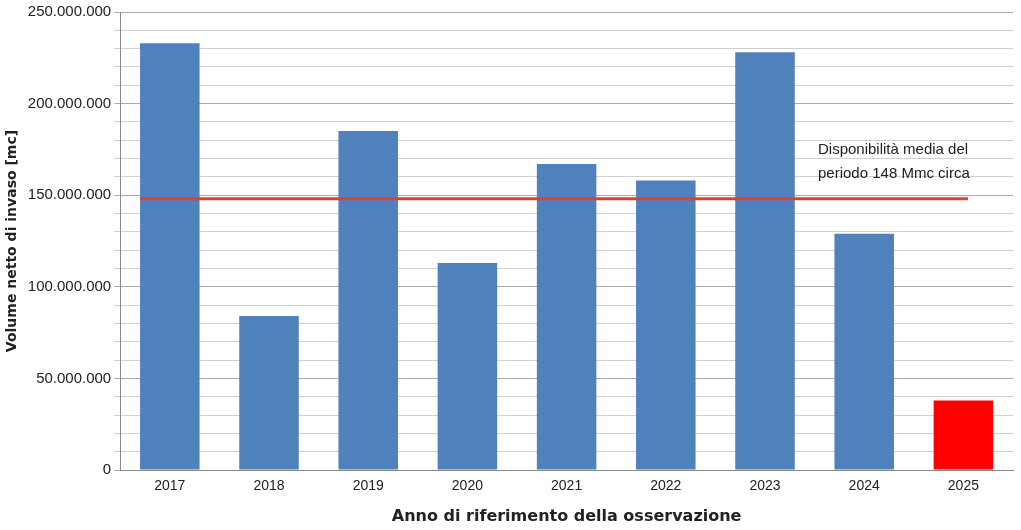  What do you see at coordinates (69, 194) in the screenshot?
I see `y-tick-label: 150.000.000` at bounding box center [69, 194].